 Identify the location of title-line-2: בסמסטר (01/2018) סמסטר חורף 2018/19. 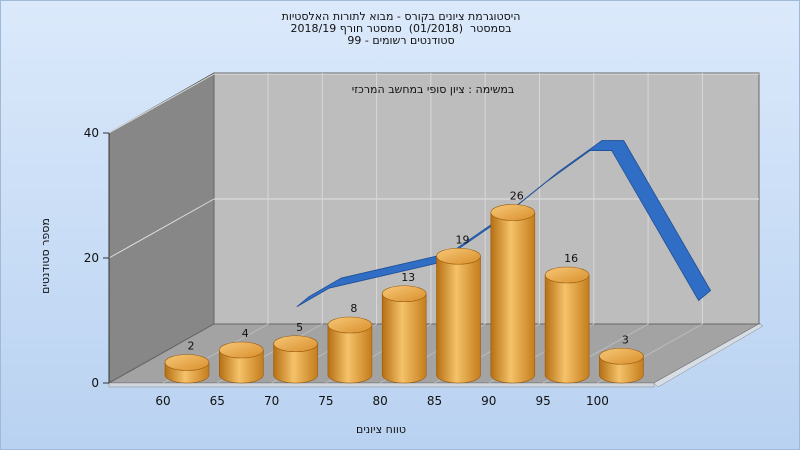
(401, 28).